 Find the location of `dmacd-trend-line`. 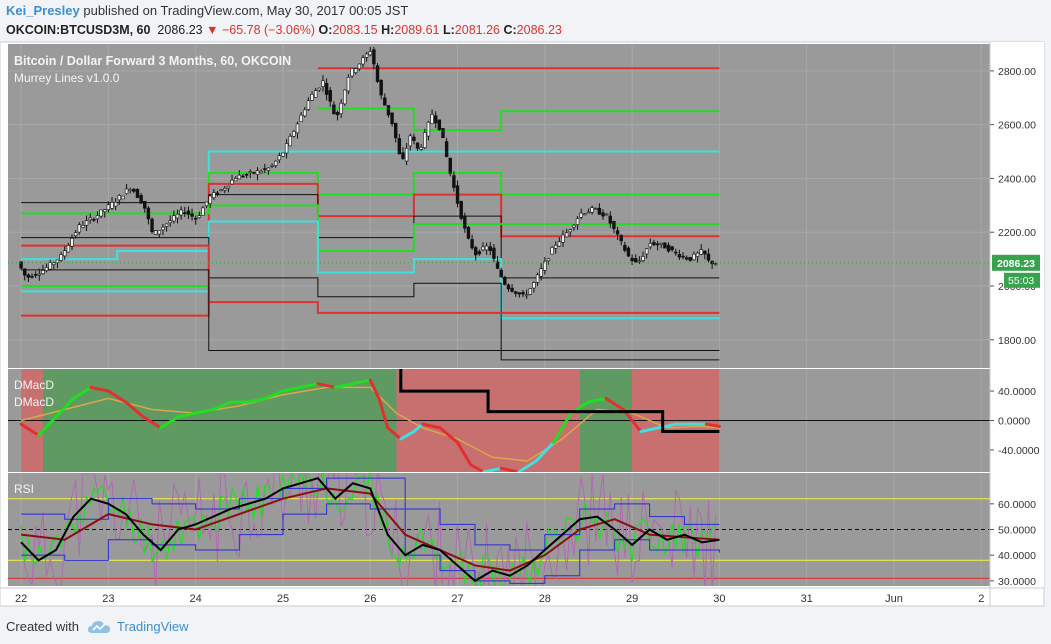

dmacd-trend-line is located at coordinates (559, 401).